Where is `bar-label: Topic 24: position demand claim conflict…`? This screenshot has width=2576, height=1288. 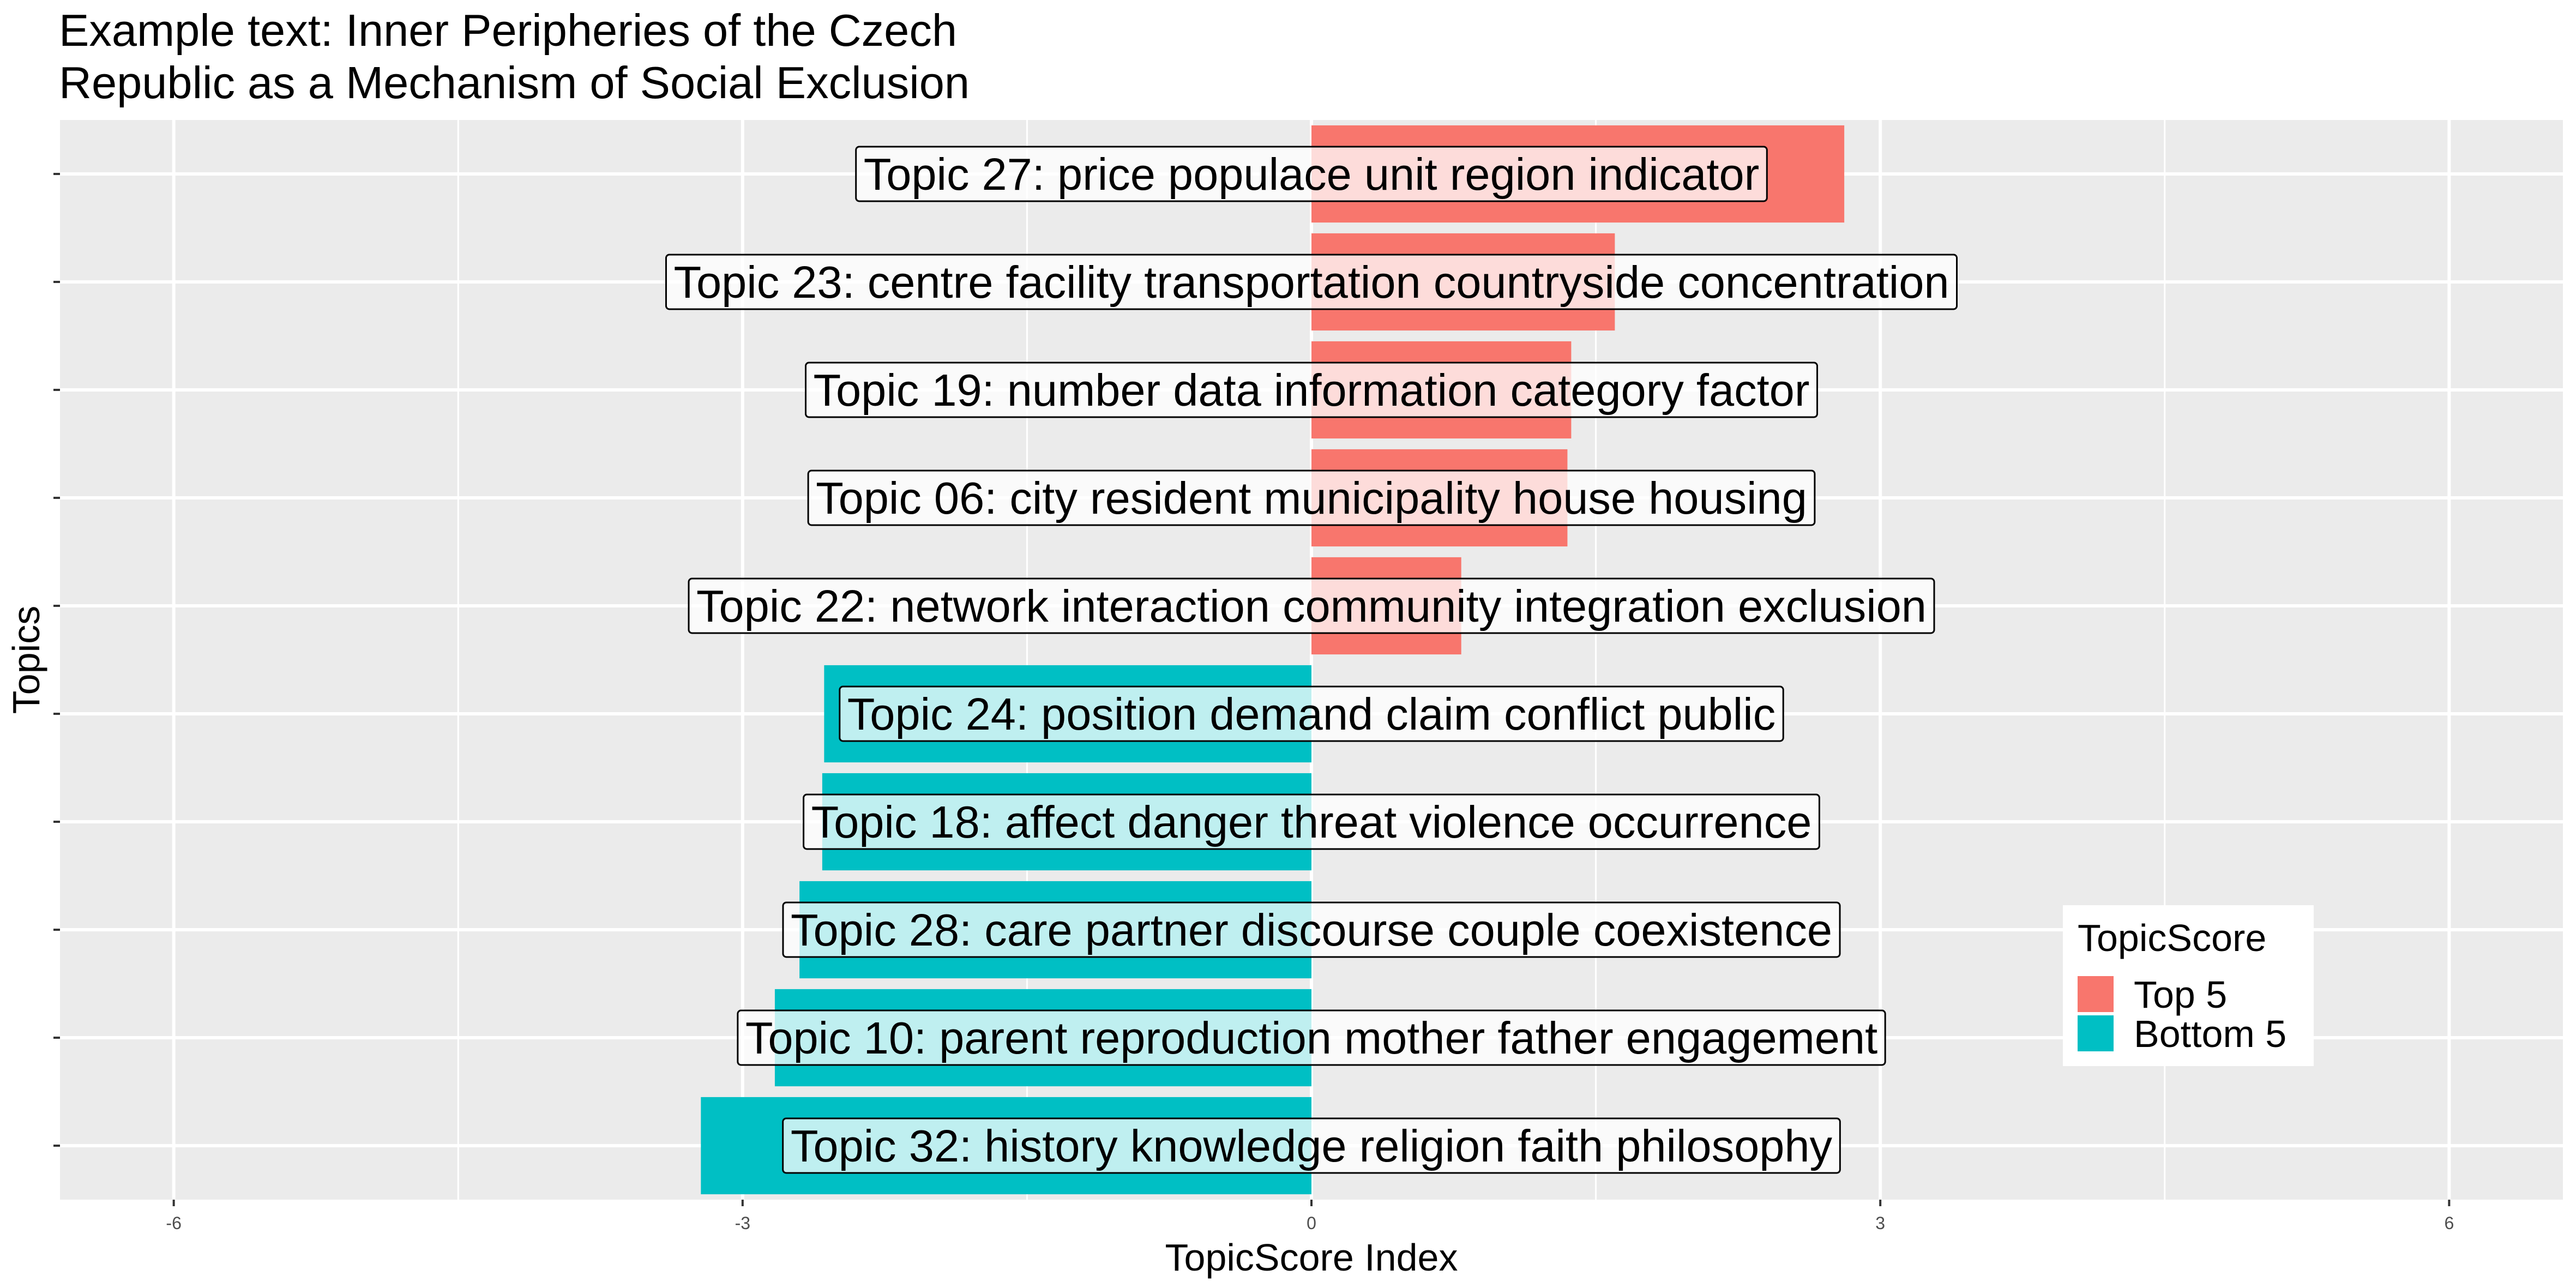
bar-label: Topic 24: position demand claim conflict… is located at coordinates (1311, 713).